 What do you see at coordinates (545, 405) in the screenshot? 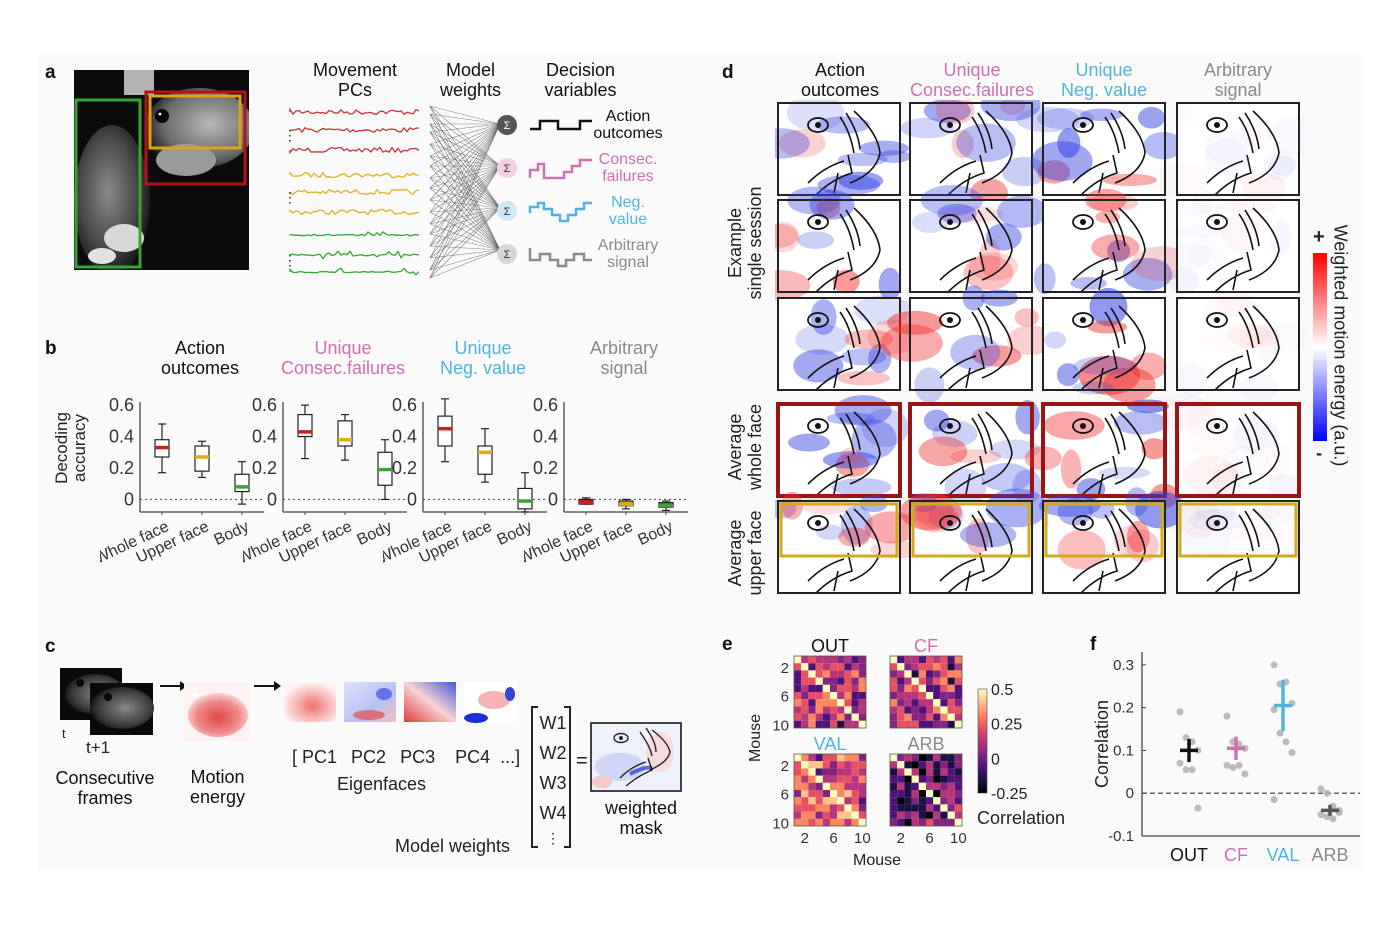
I see `y-tick-label: 0.6` at bounding box center [545, 405].